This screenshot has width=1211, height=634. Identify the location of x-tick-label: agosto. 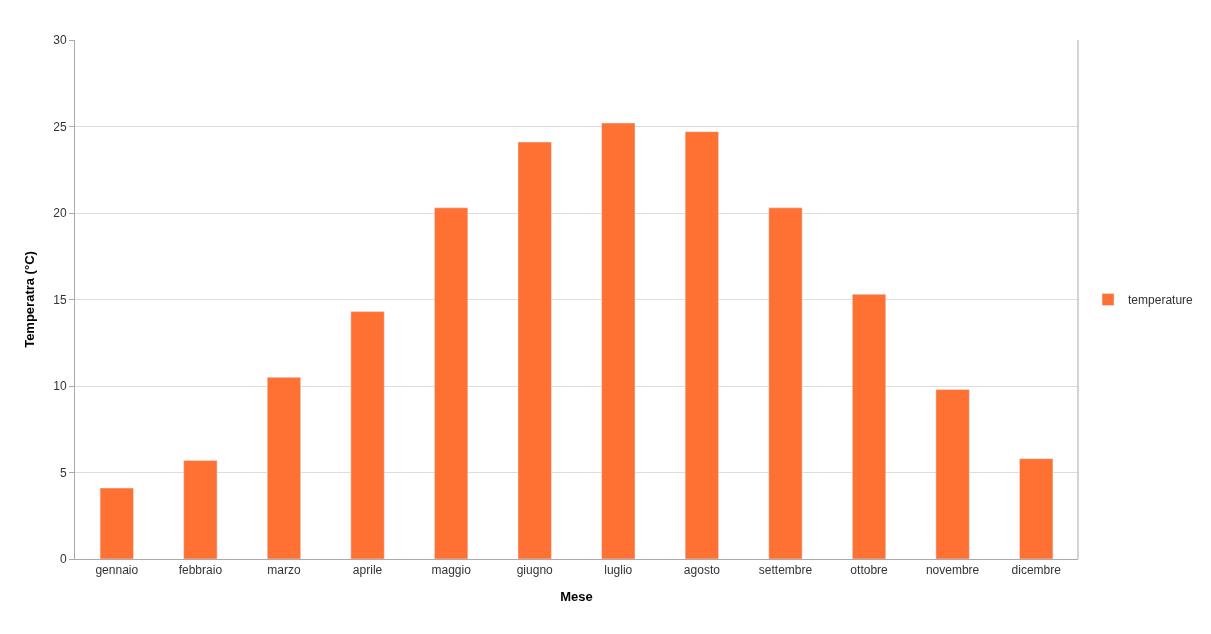
(702, 570).